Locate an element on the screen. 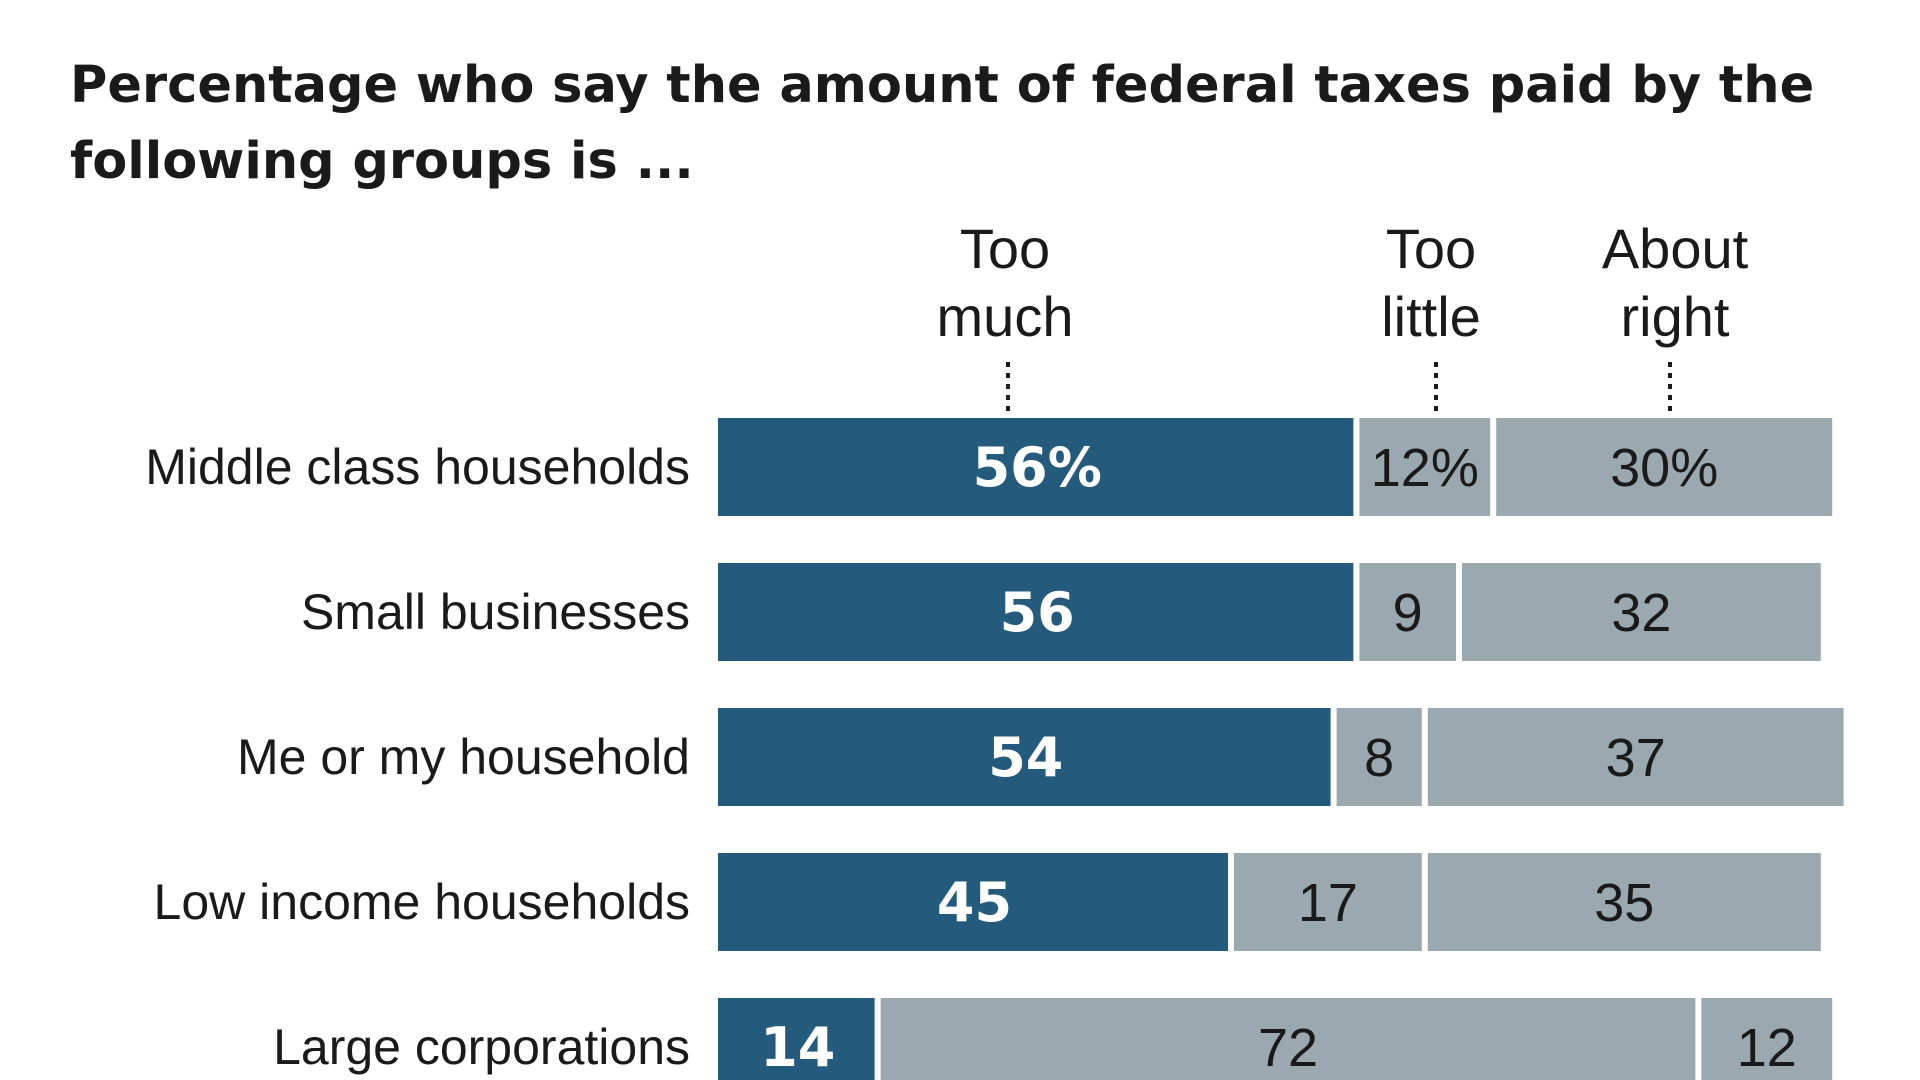 The height and width of the screenshot is (1080, 1920). value-label-about-right-middle-class-households: 30% is located at coordinates (1664, 468).